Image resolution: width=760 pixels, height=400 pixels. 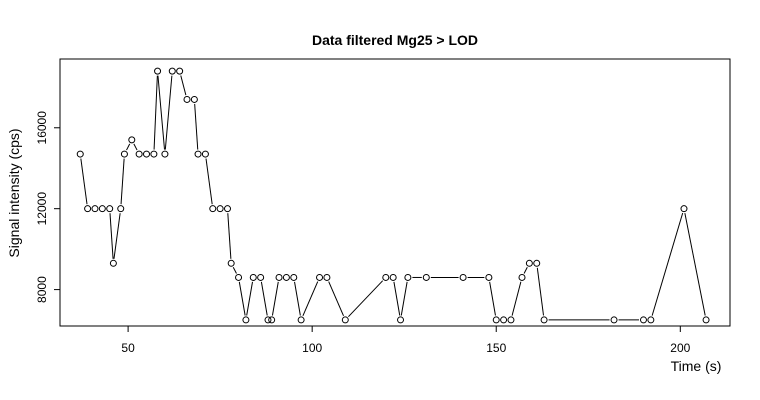 I want to click on chart-title: Data filtered Mg25 > LOD, so click(x=395, y=40).